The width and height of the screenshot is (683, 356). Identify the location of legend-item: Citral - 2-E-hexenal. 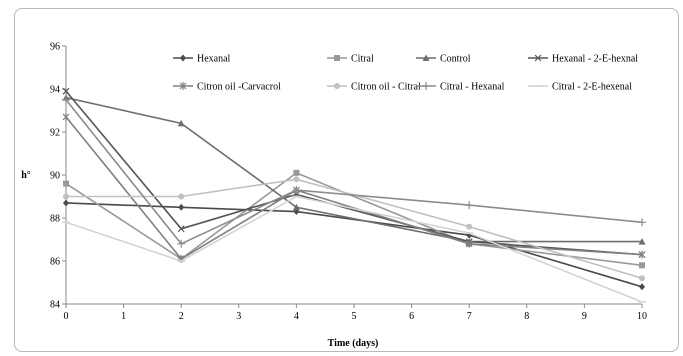
(580, 87).